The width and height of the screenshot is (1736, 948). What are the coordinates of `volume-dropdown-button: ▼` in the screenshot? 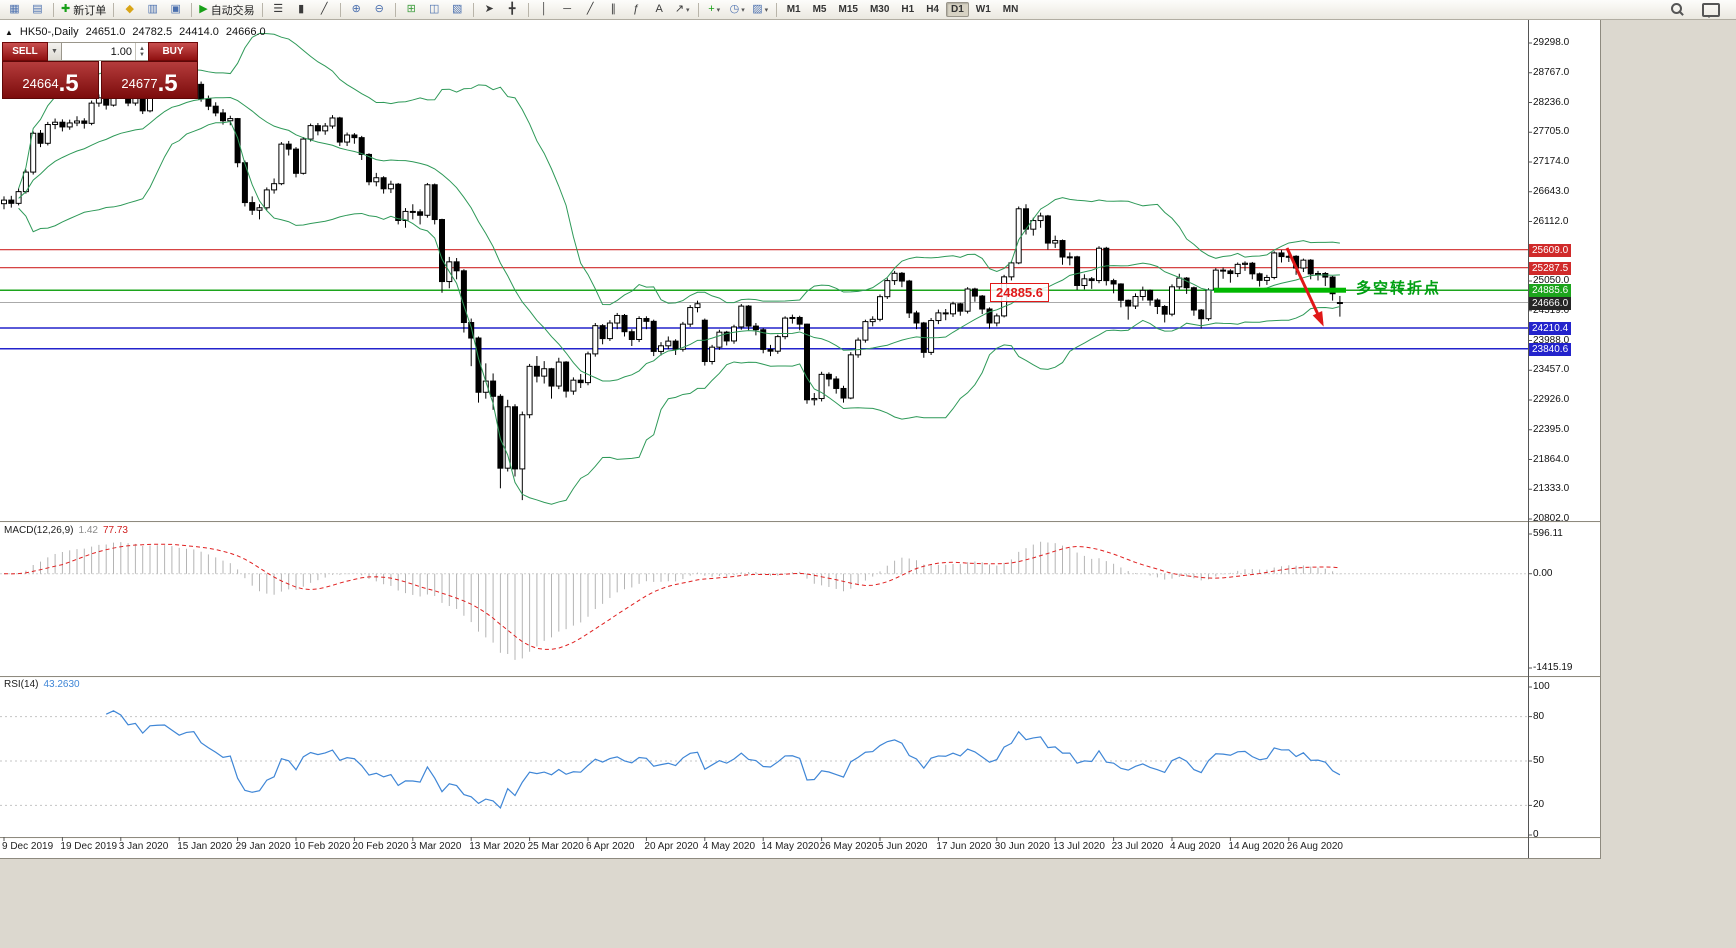 It's located at (55, 51).